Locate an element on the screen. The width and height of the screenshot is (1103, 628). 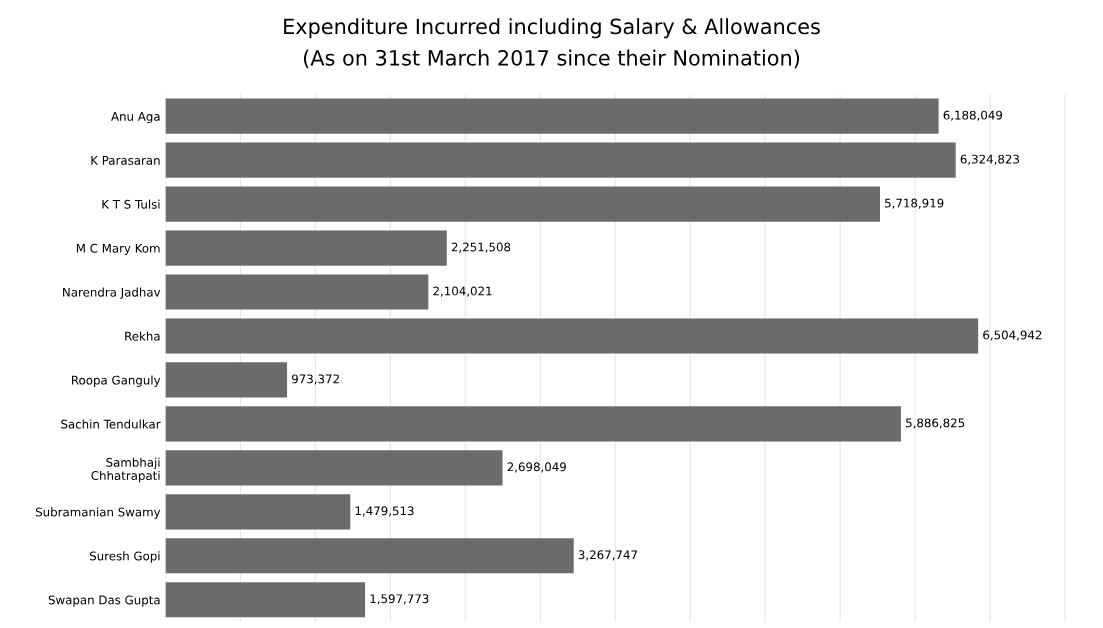
data-label: 1,597,773 is located at coordinates (399, 599).